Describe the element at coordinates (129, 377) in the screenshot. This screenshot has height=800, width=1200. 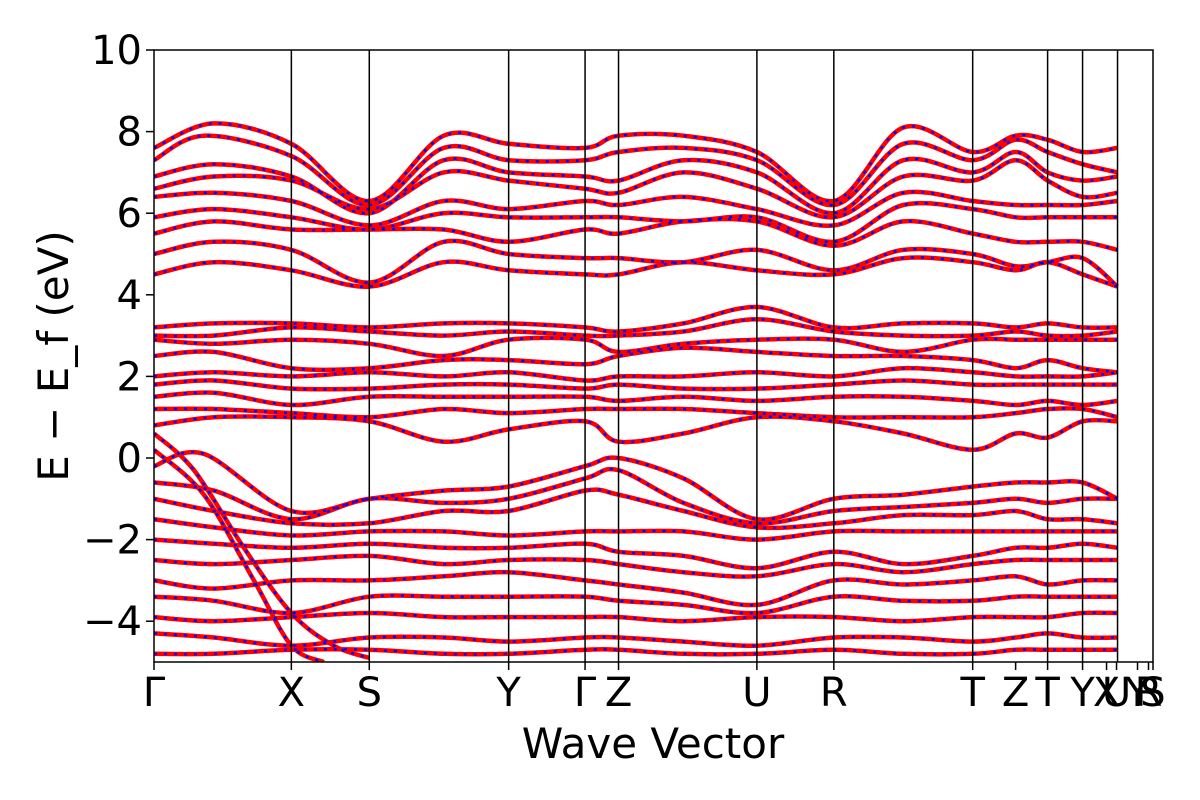
I see `y-tick-label: 2` at that location.